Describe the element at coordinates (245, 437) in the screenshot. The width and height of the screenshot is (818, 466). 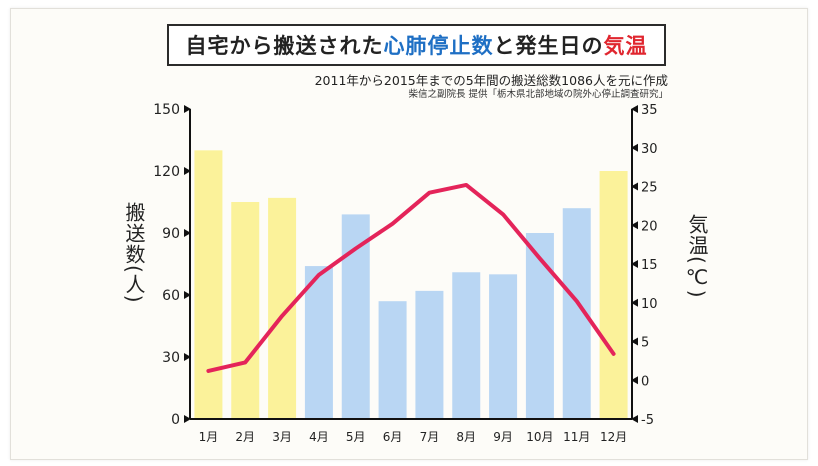
I see `x-tick-label: 2月` at that location.